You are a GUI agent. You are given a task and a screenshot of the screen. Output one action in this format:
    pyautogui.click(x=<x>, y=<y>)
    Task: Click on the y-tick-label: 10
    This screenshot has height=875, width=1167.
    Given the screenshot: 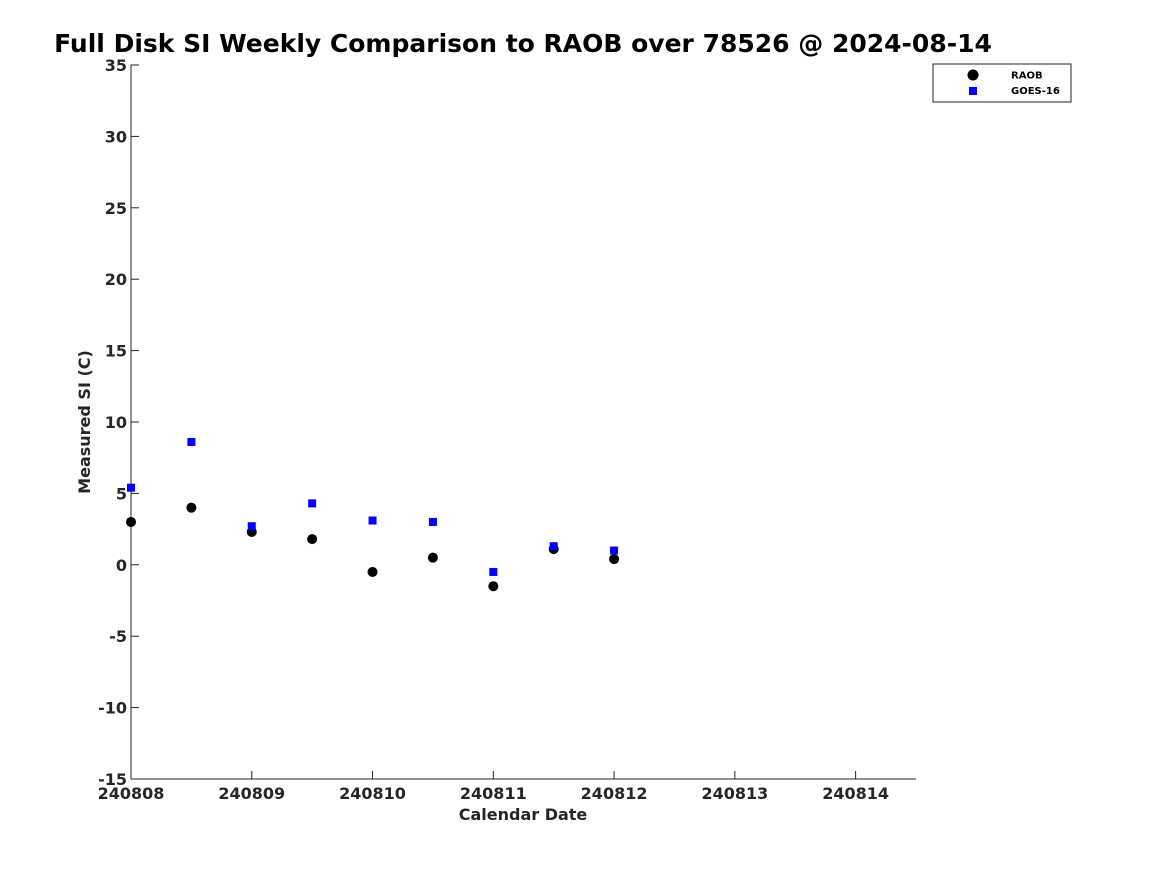 What is the action you would take?
    pyautogui.click(x=116, y=422)
    